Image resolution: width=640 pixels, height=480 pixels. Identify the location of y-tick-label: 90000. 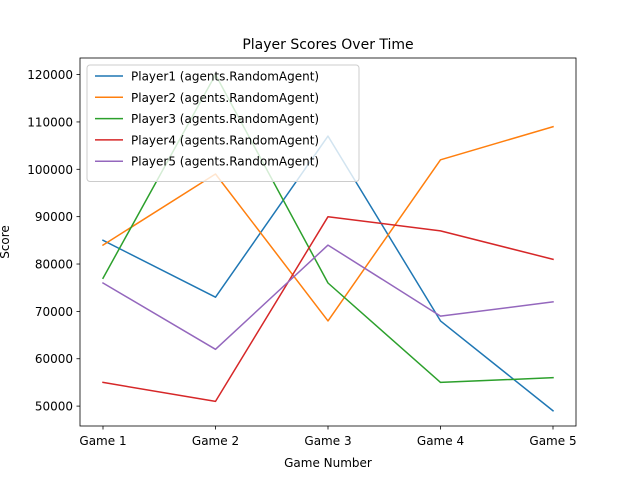
(54, 217).